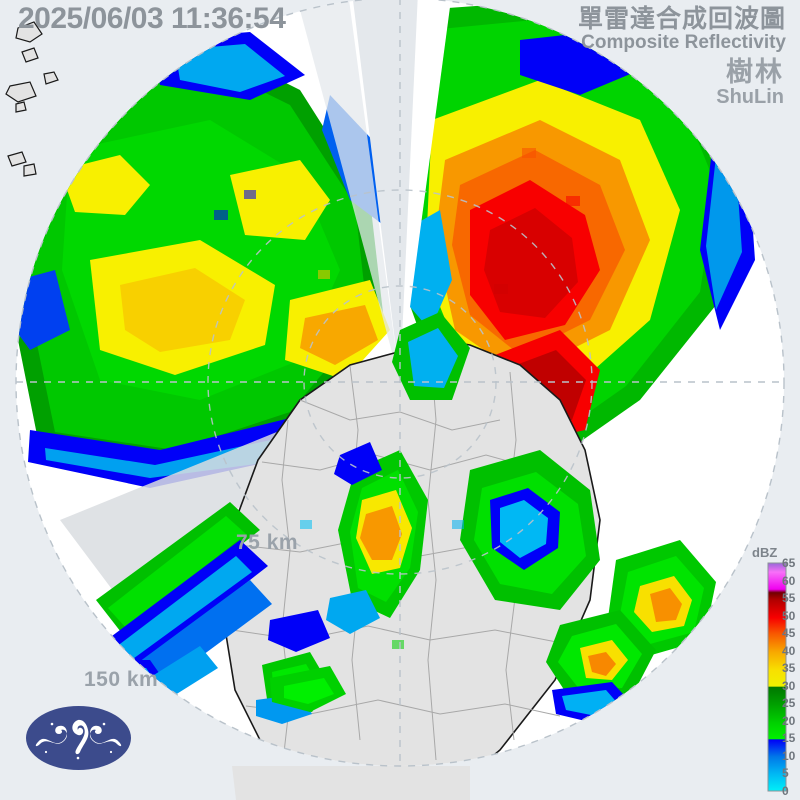 This screenshot has width=800, height=800. Describe the element at coordinates (791, 677) in the screenshot. I see `colorbar-tick-labels: 65 60 55 50 45 40 35 30 25 20 15 10 5 0` at that location.